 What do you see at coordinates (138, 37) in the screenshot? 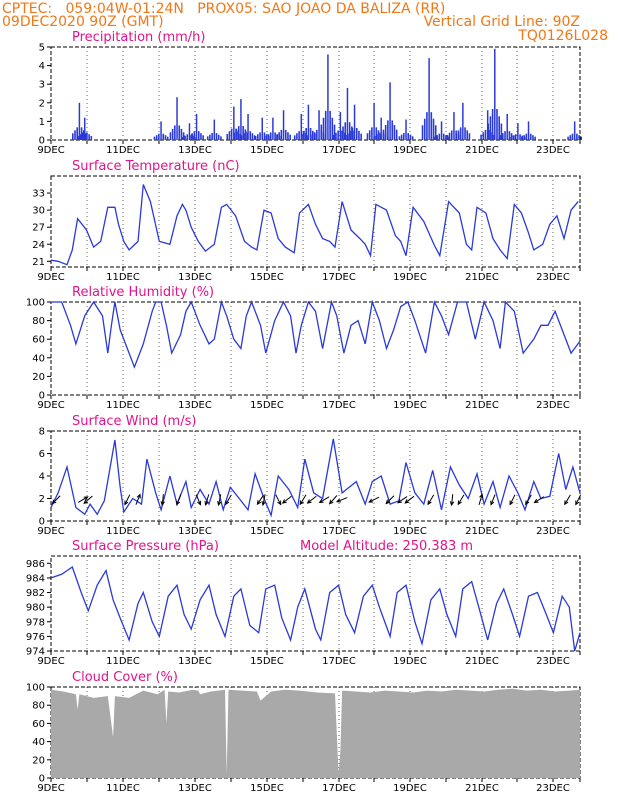
I see `panel-title-precip: Precipitation (mm/h)` at bounding box center [138, 37].